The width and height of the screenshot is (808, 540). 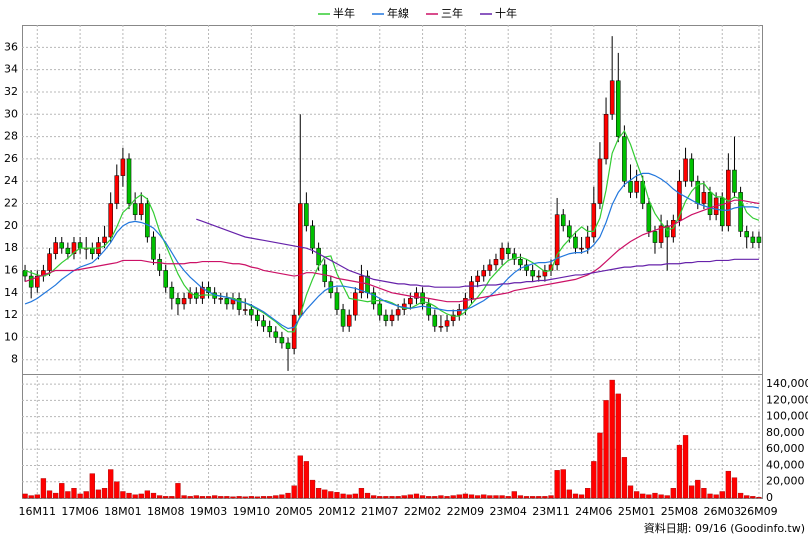 I want to click on y-tick-label: 12, so click(x=11, y=314).